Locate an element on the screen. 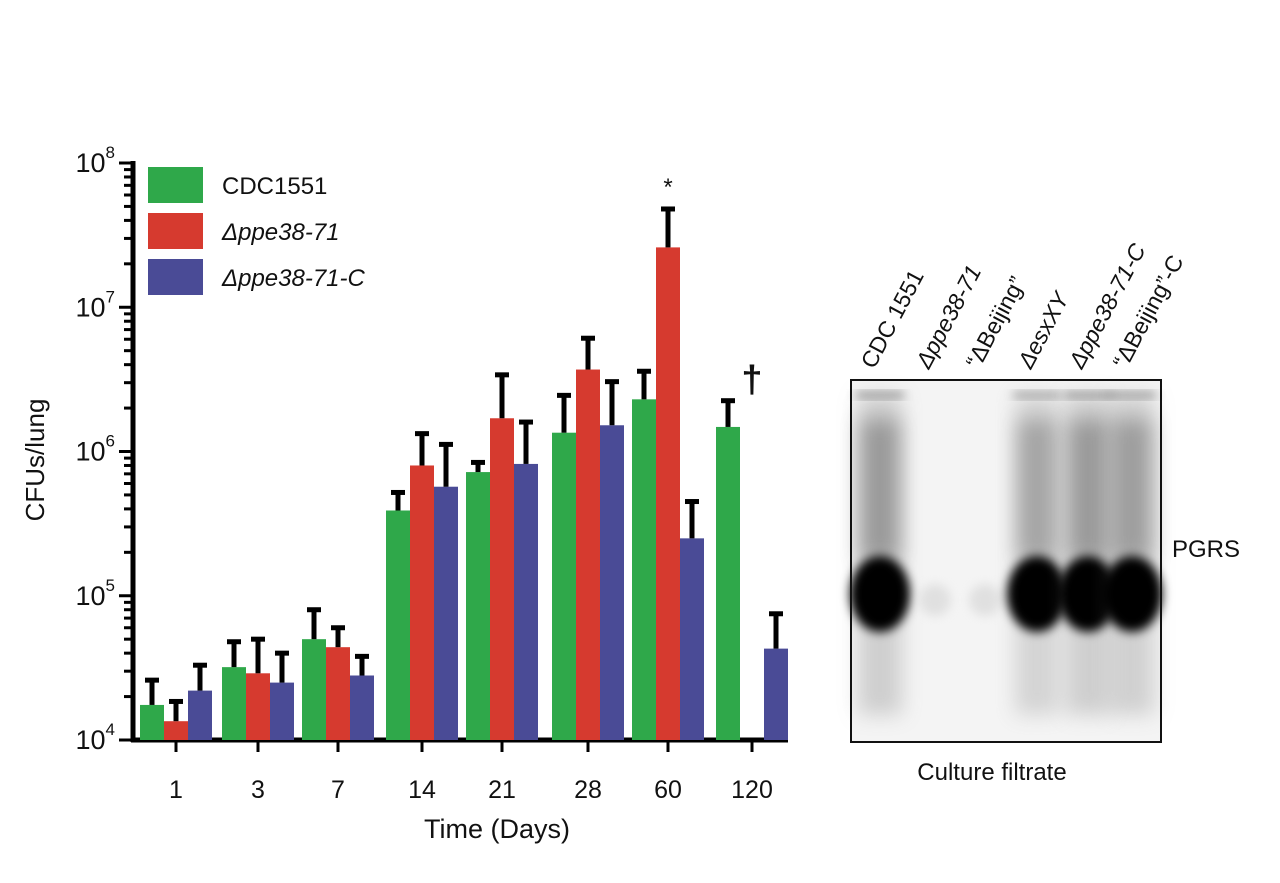 This screenshot has width=1280, height=883. x-tick-label: 3 is located at coordinates (258, 790).